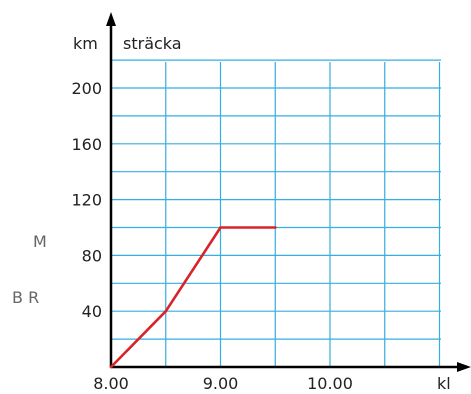 This screenshot has height=394, width=471. What do you see at coordinates (444, 383) in the screenshot?
I see `x-unit-label: kl` at bounding box center [444, 383].